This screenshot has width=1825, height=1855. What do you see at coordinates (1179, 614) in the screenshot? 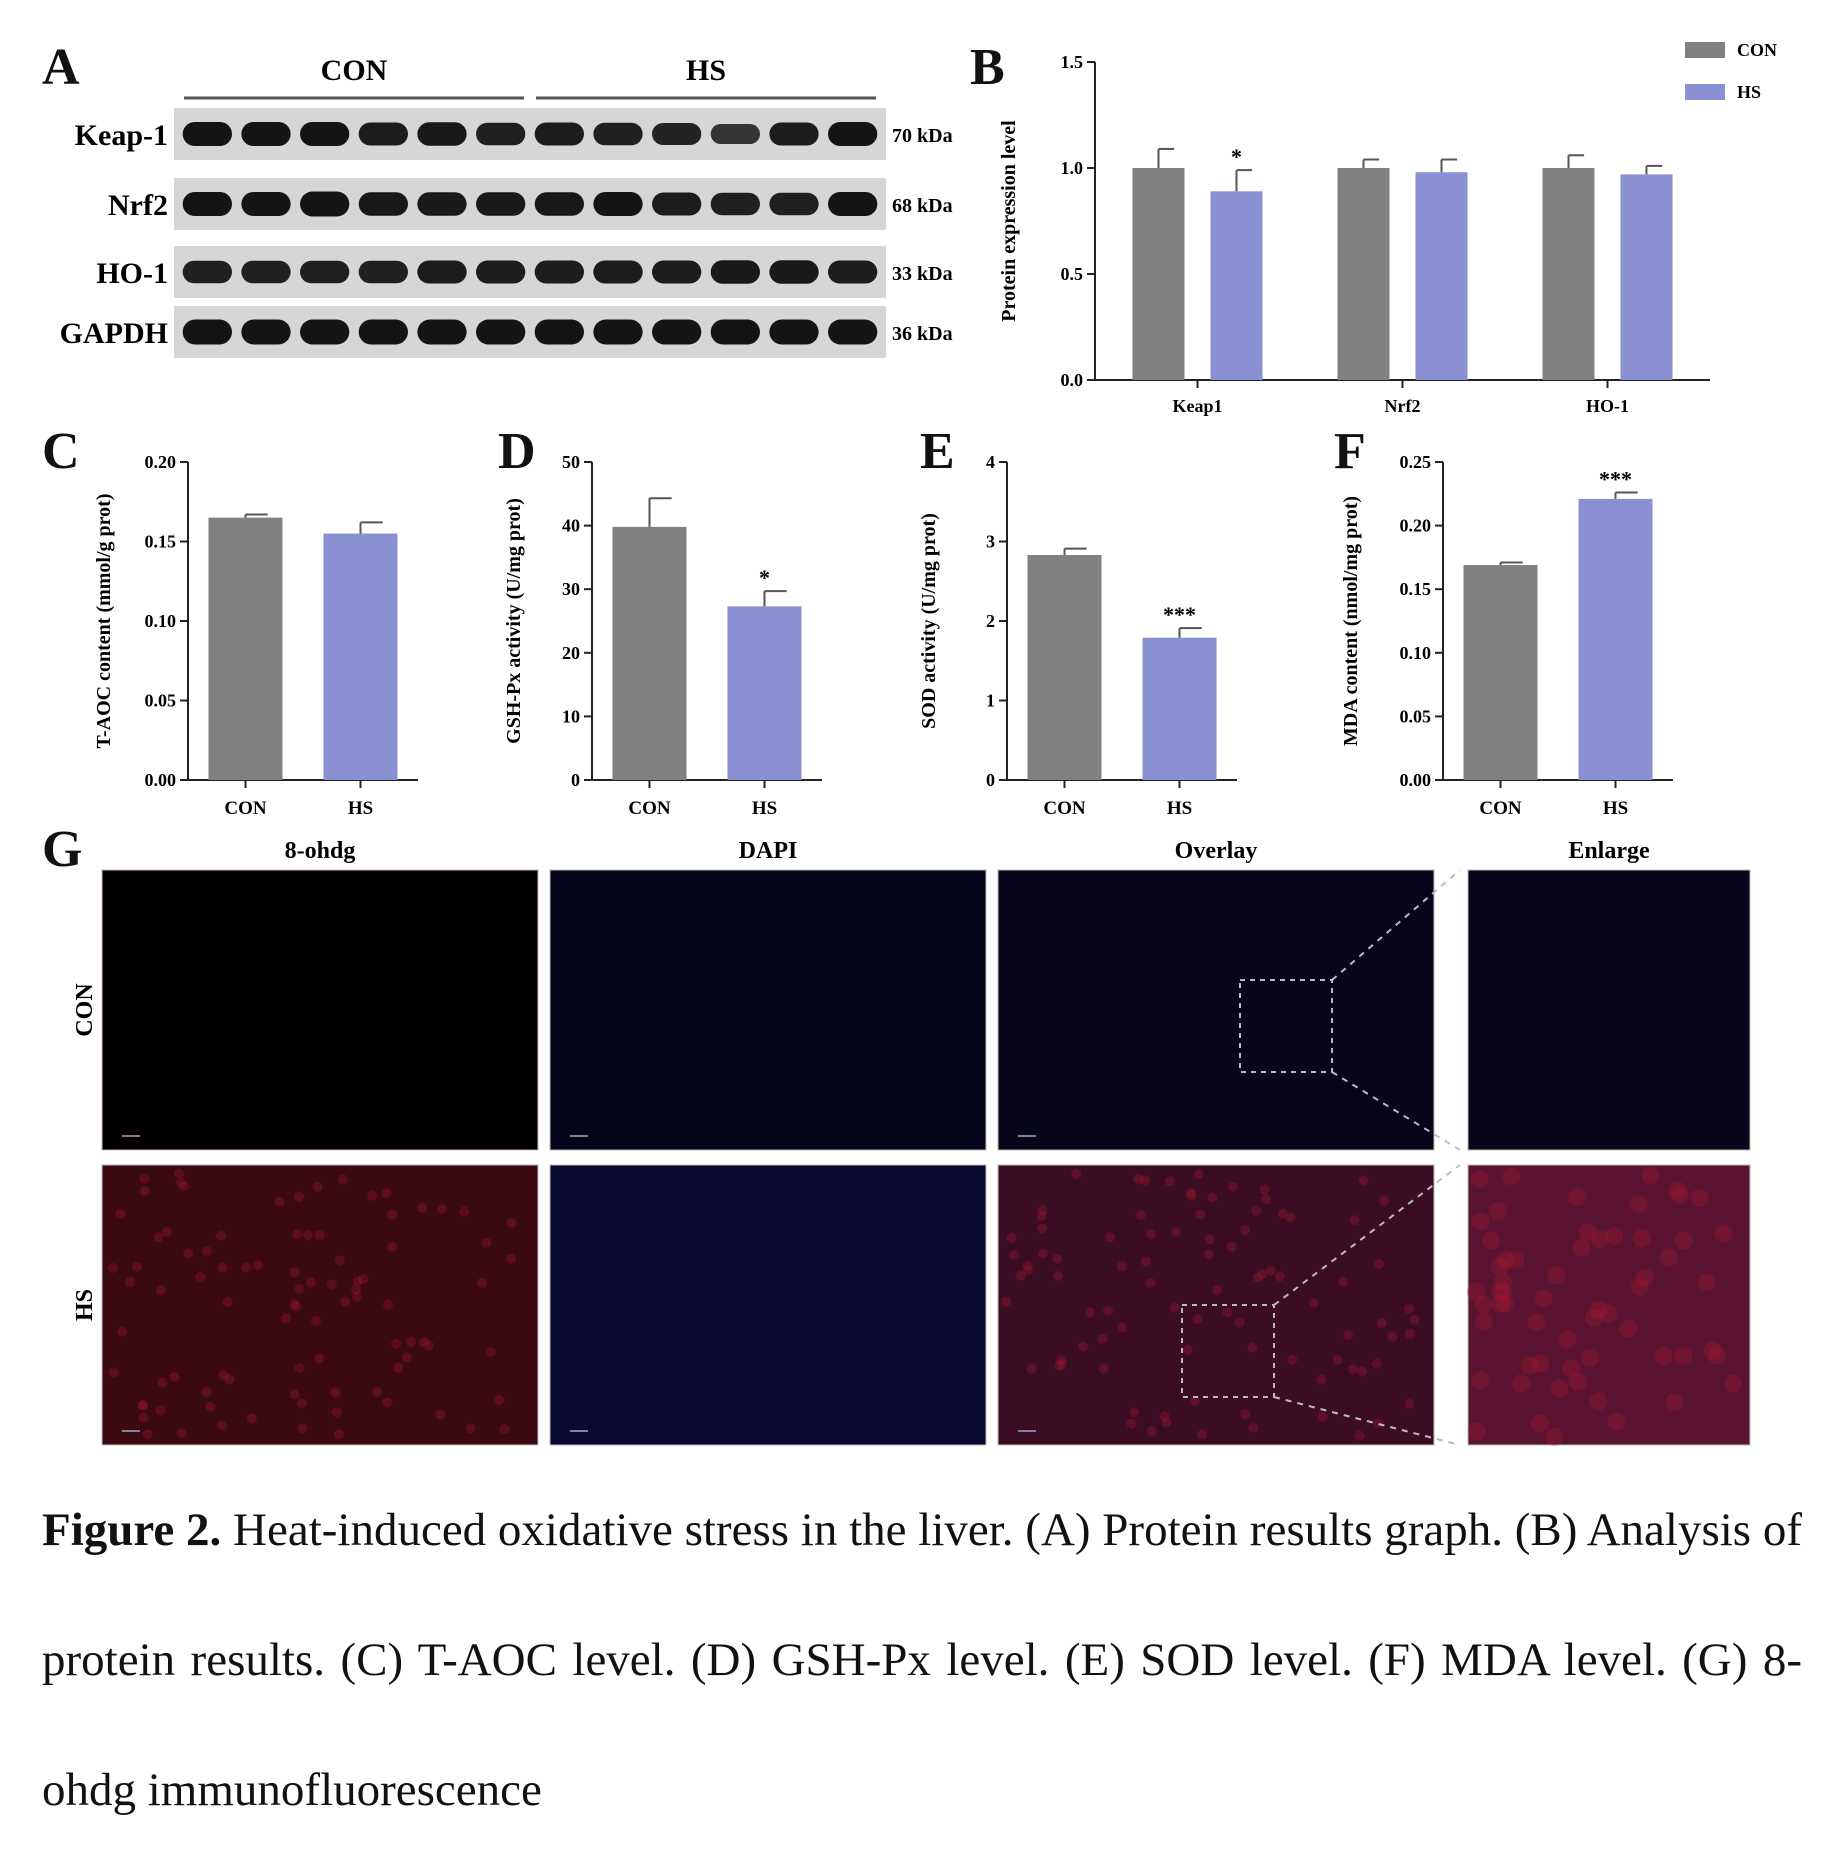
I see `significance-marker: ***` at bounding box center [1179, 614].